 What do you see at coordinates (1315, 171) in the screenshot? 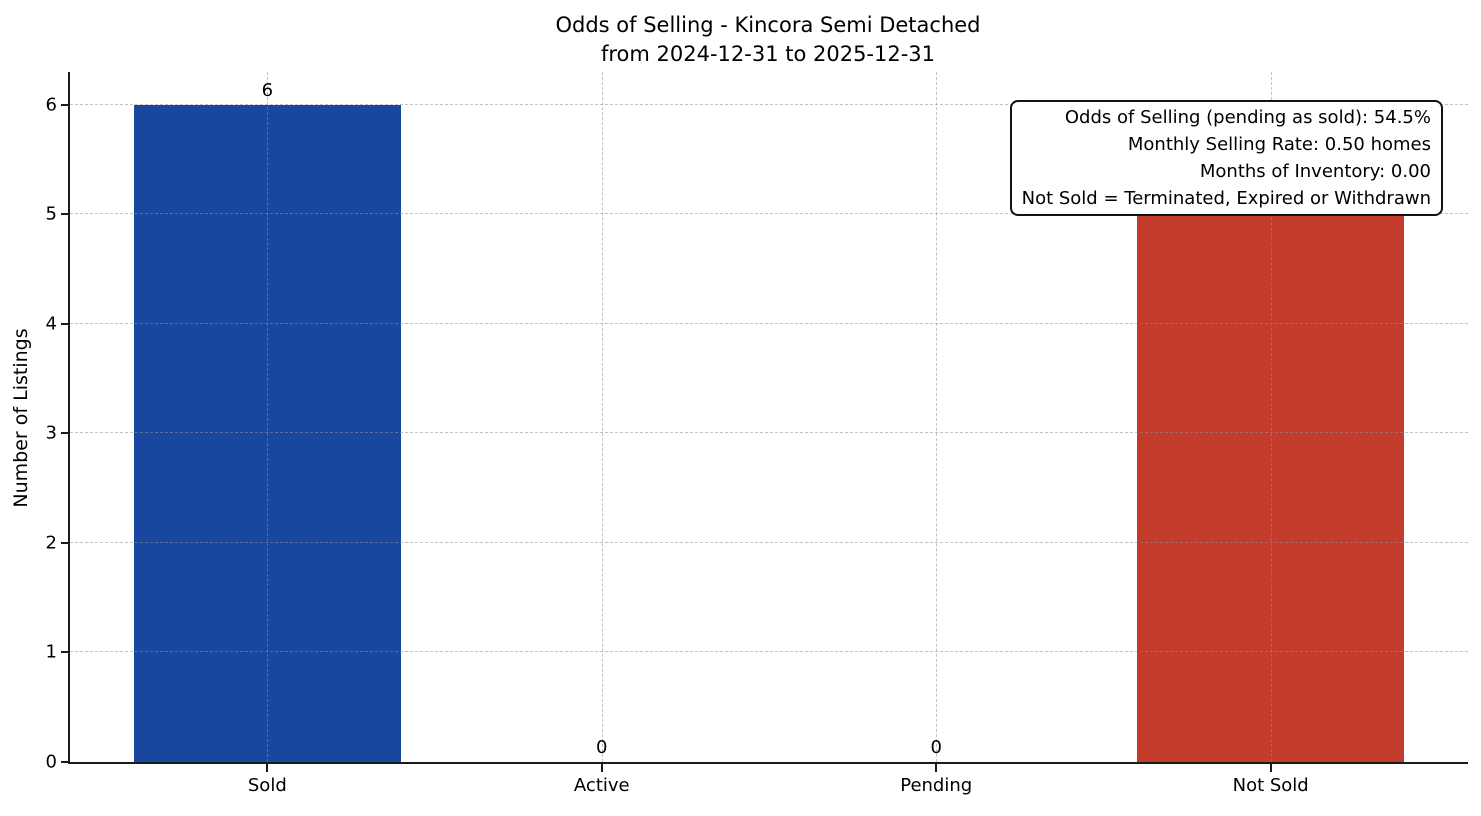
I see `annotation-line-inventory: Months of Inventory: 0.00` at bounding box center [1315, 171].